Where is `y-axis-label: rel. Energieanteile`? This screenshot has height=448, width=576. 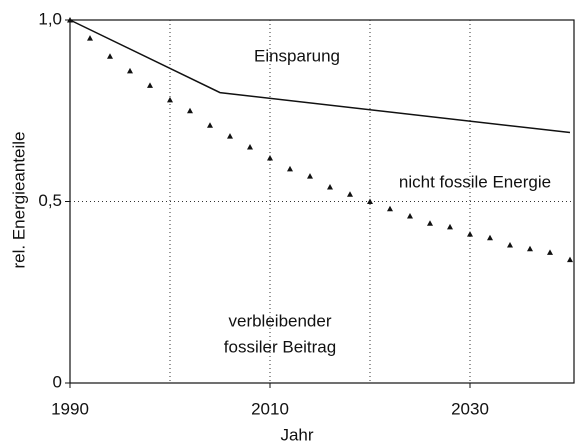 y-axis-label: rel. Energieanteile is located at coordinates (18, 199).